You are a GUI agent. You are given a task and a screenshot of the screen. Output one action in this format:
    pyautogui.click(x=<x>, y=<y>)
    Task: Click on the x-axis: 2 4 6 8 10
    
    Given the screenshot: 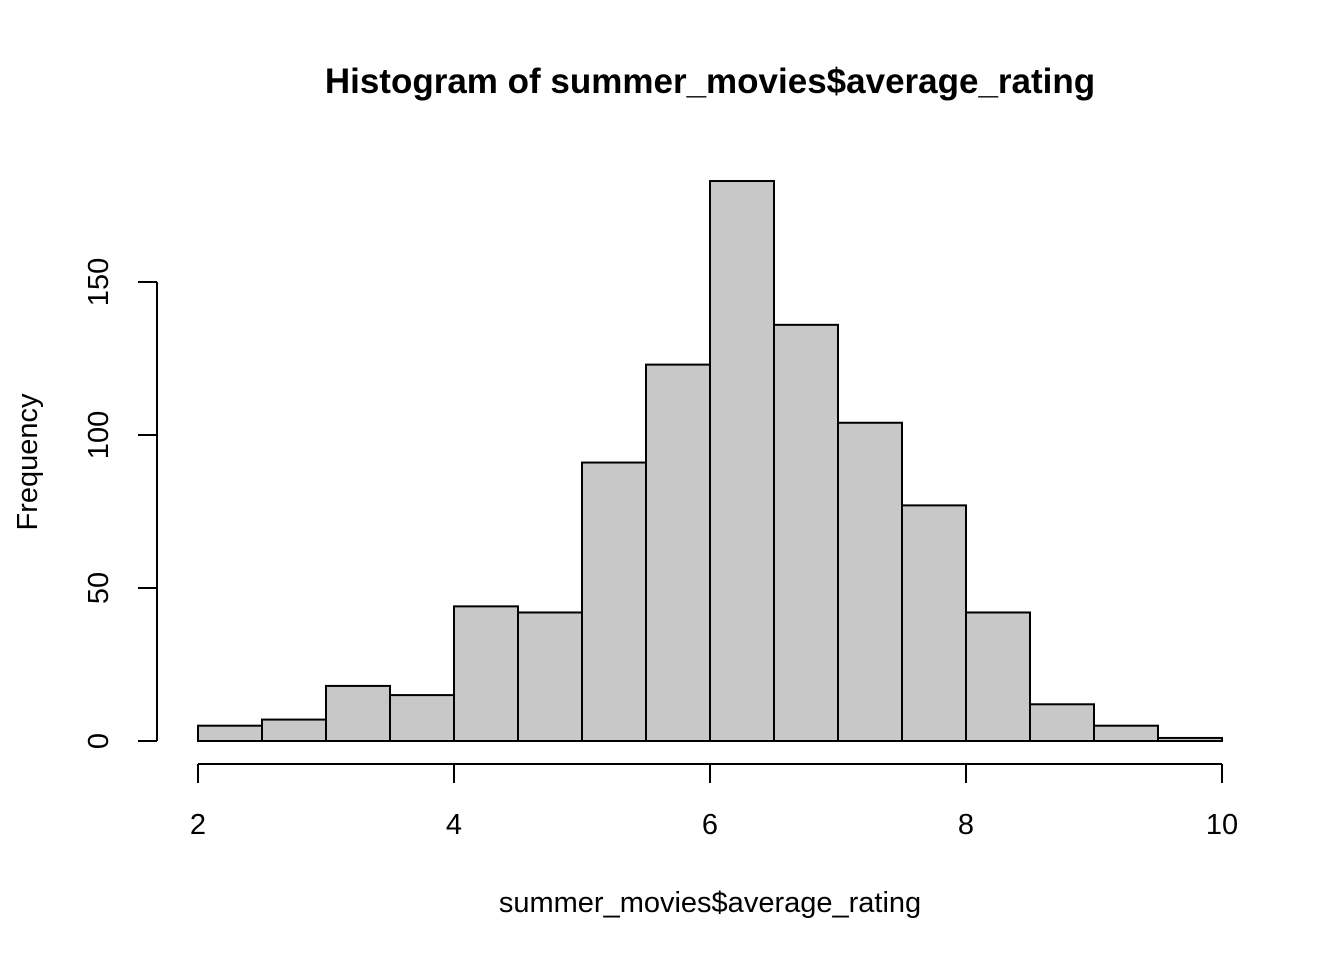 What is the action you would take?
    pyautogui.click(x=714, y=802)
    